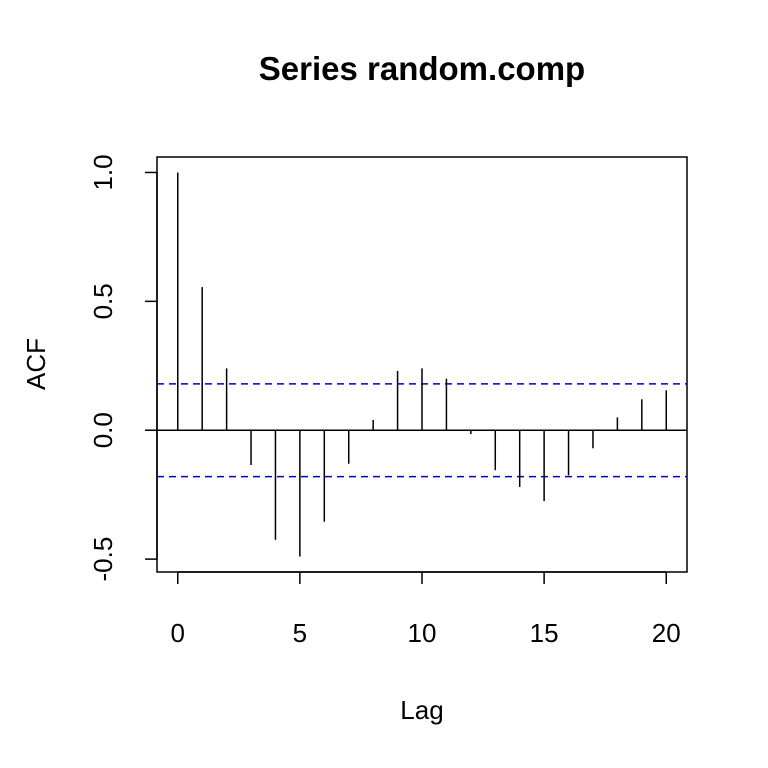 This screenshot has width=768, height=768. What do you see at coordinates (36, 364) in the screenshot?
I see `y-axis-label: ACF` at bounding box center [36, 364].